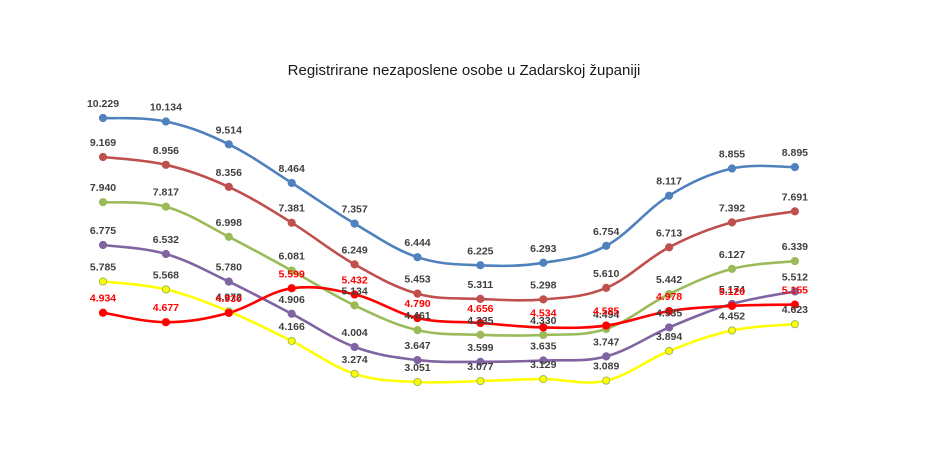 The width and height of the screenshot is (928, 460). I want to click on series-3-data-label-11: 6.127, so click(732, 255).